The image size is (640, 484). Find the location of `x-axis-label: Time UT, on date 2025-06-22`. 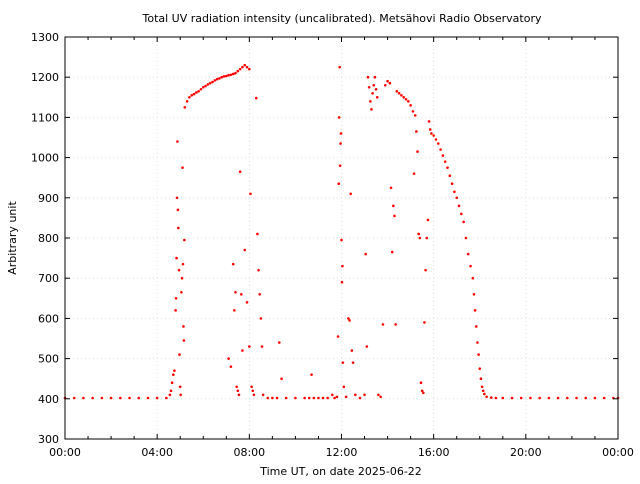

x-axis-label: Time UT, on date 2025-06-22 is located at coordinates (340, 471).